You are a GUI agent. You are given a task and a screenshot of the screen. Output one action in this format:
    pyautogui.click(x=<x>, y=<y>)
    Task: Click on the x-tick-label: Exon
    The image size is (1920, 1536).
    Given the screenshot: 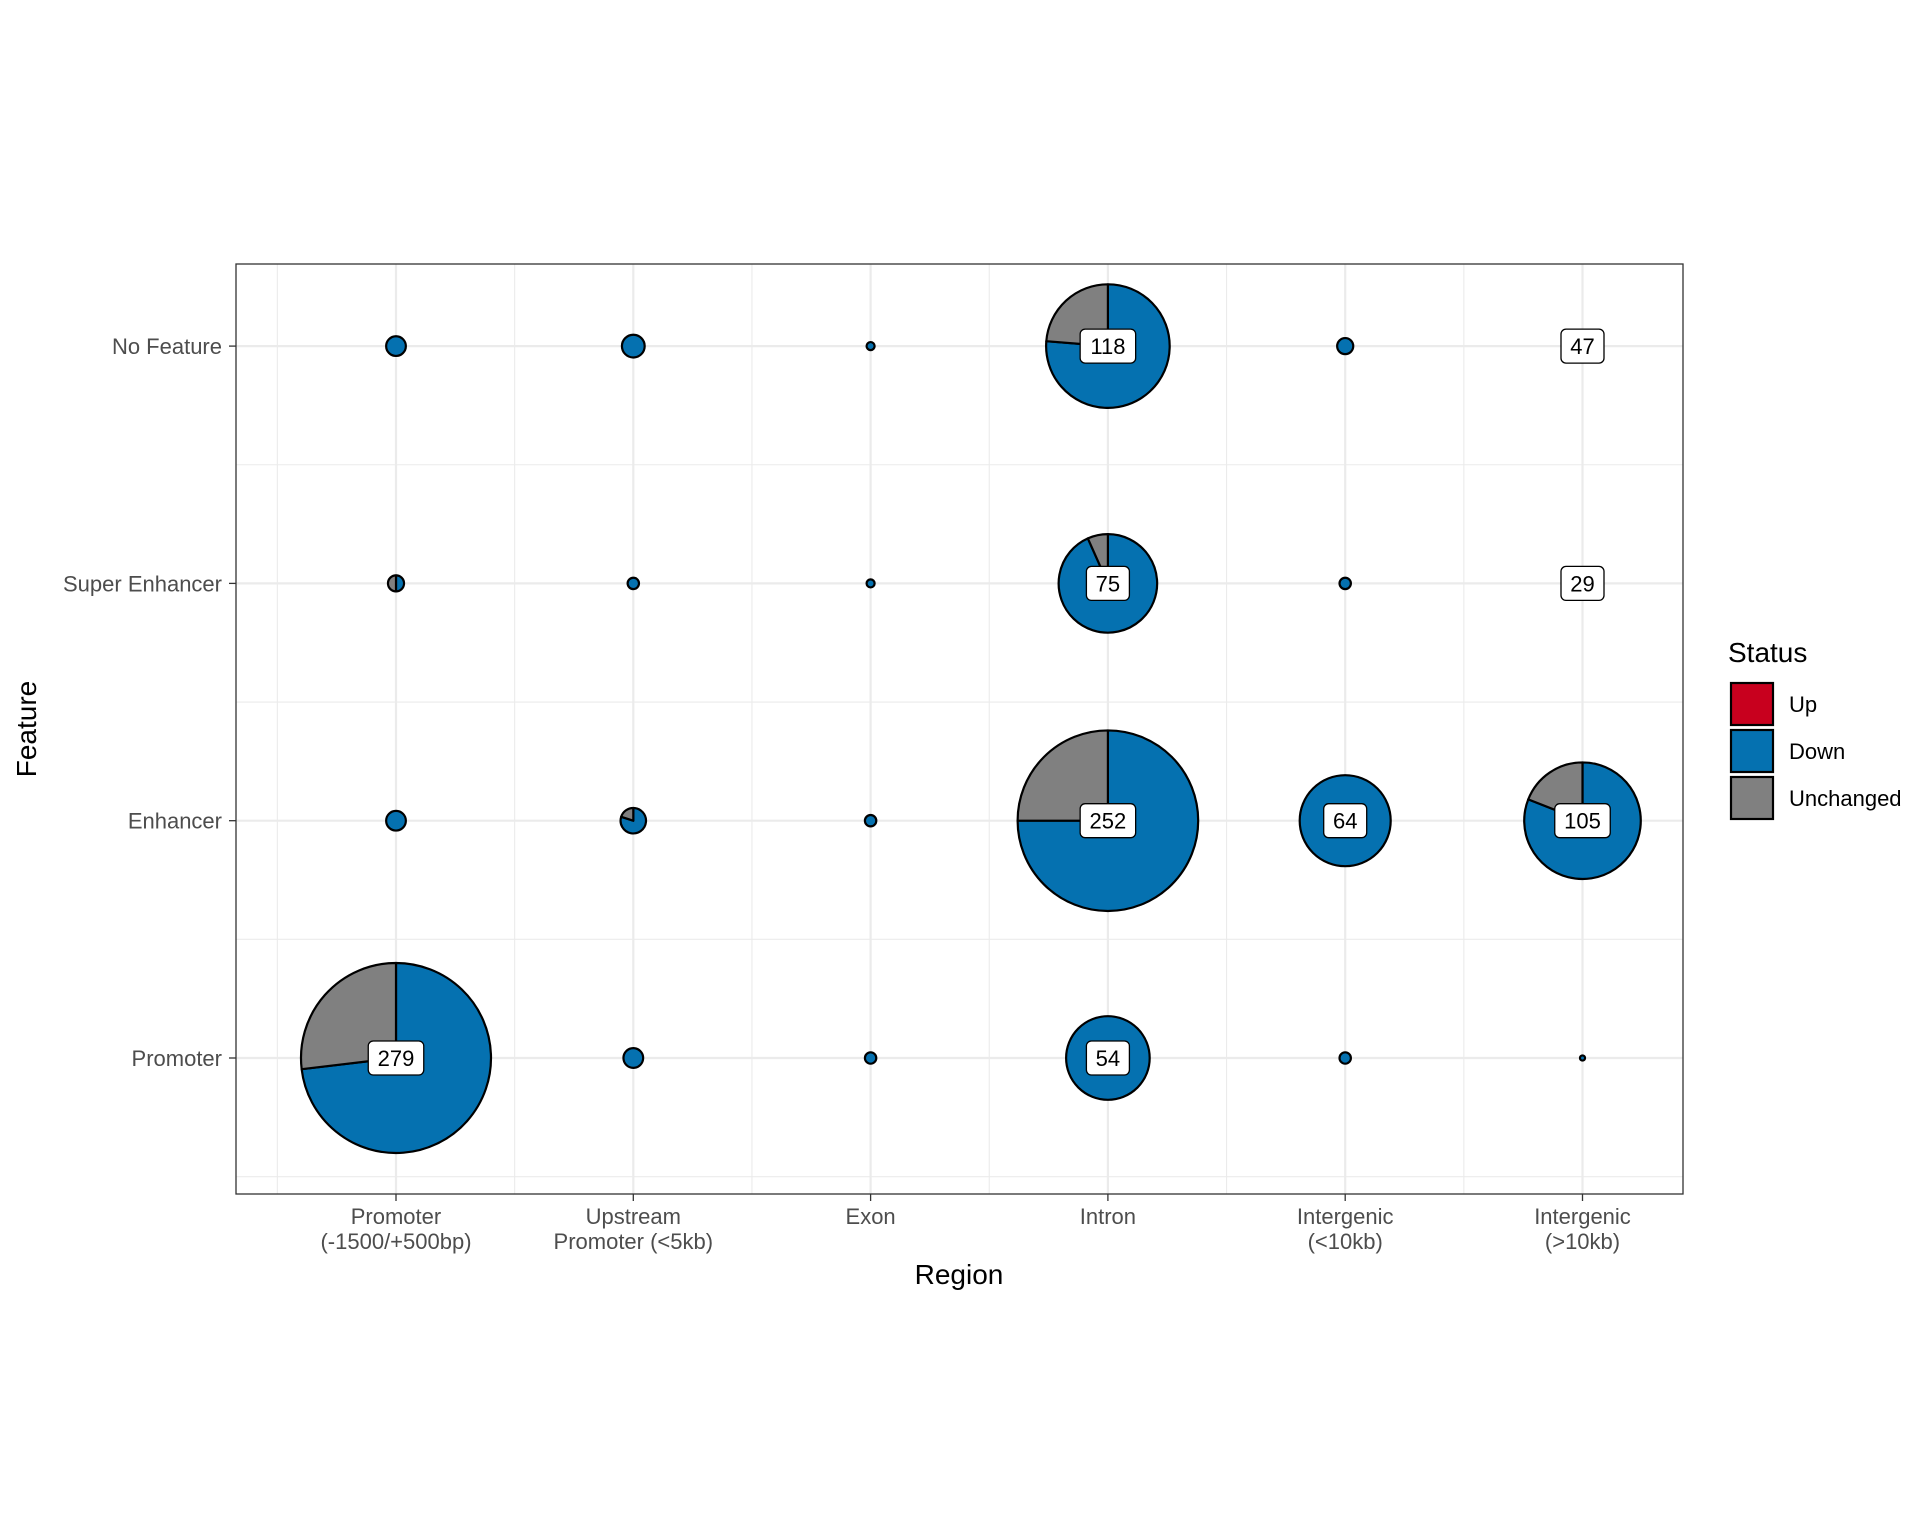 What is the action you would take?
    pyautogui.click(x=871, y=1216)
    